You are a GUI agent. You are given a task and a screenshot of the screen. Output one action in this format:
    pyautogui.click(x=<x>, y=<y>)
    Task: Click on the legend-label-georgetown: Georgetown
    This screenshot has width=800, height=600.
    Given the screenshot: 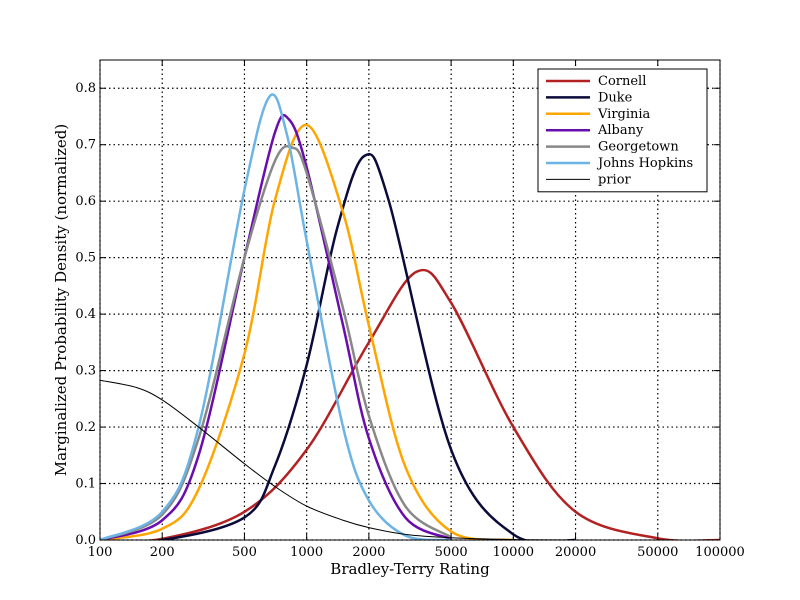 What is the action you would take?
    pyautogui.click(x=638, y=147)
    